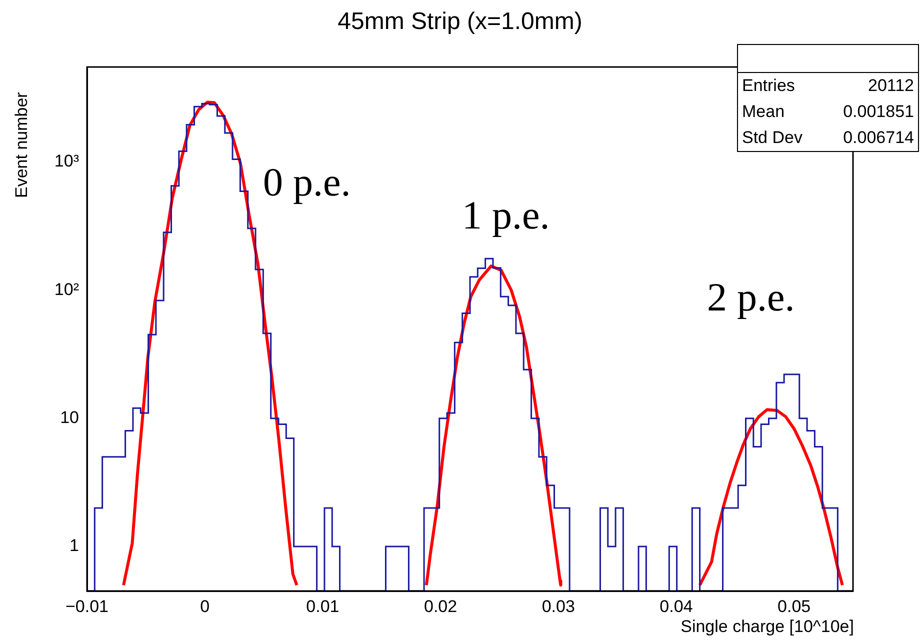 This screenshot has height=641, width=920. I want to click on y-tick-label: 10², so click(67, 289).